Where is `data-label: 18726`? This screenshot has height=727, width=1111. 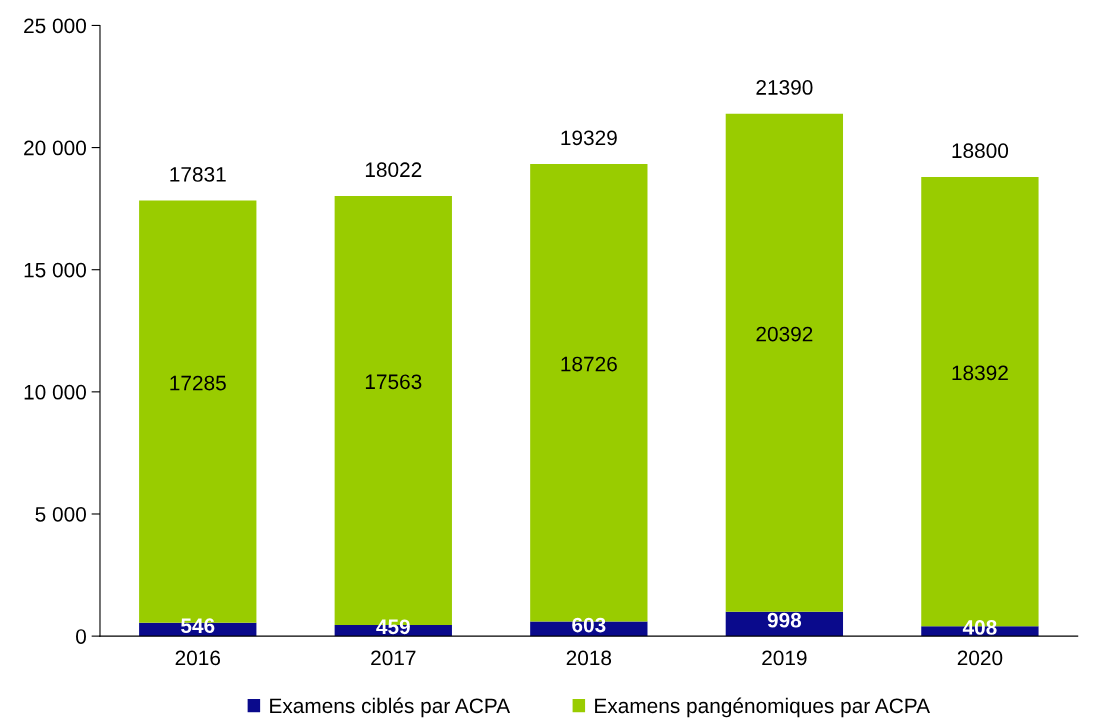
data-label: 18726 is located at coordinates (589, 364).